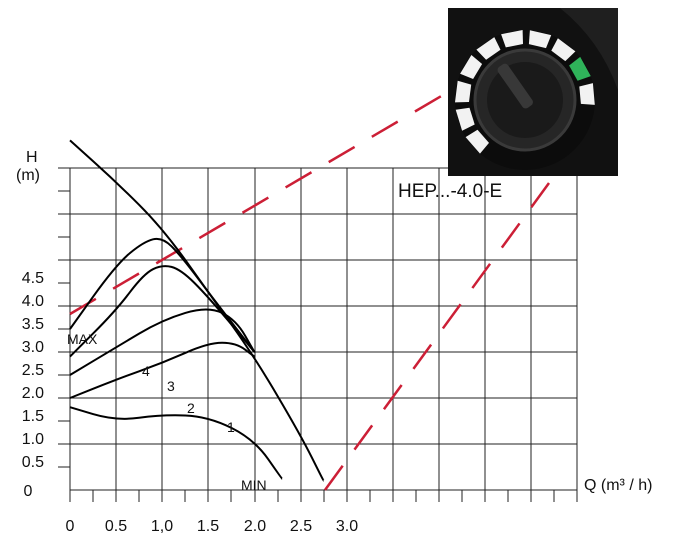 This screenshot has width=678, height=538. What do you see at coordinates (176, 443) in the screenshot?
I see `curve-min` at bounding box center [176, 443].